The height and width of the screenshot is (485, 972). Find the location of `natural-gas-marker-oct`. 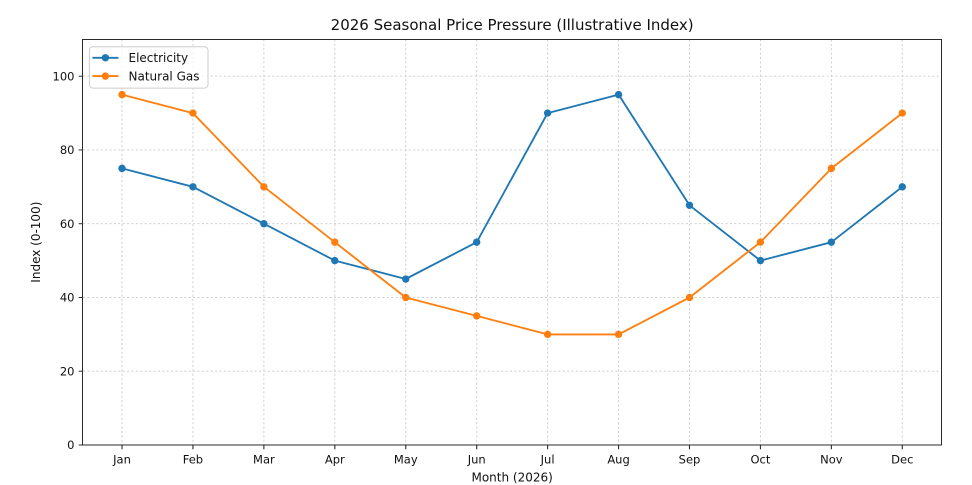

natural-gas-marker-oct is located at coordinates (760, 242).